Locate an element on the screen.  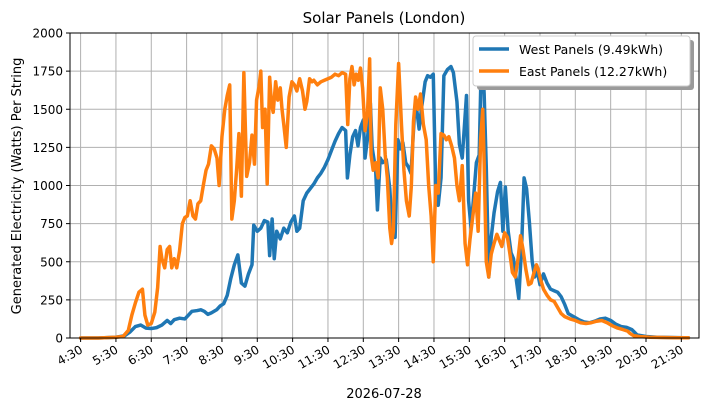
x-tick-label: 14:30 is located at coordinates (420, 356).